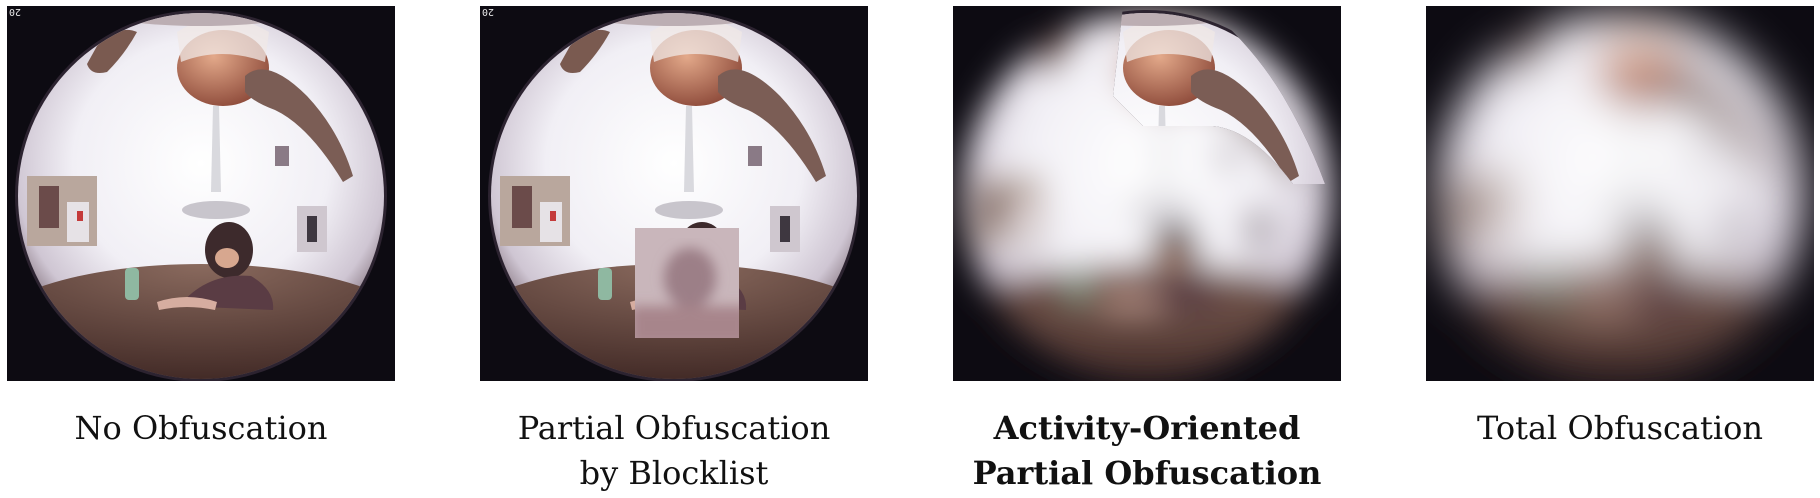 This screenshot has width=1820, height=498. Describe the element at coordinates (1620, 428) in the screenshot. I see `caption: Total Obfuscation` at that location.